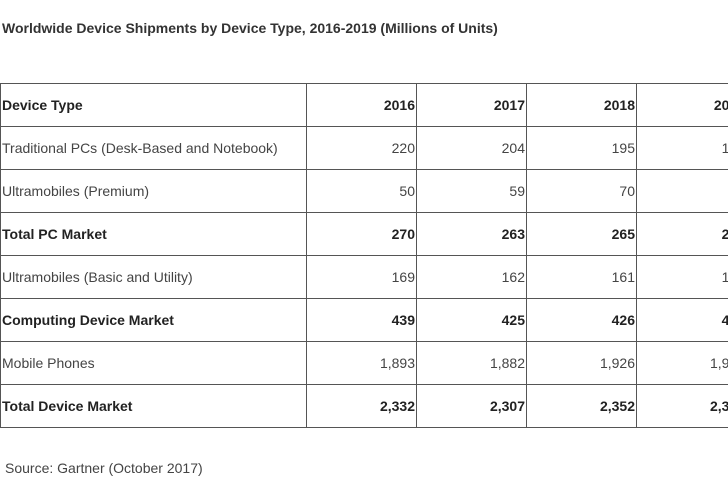 The height and width of the screenshot is (500, 728). What do you see at coordinates (153, 406) in the screenshot?
I see `row-label: Total Device Market` at bounding box center [153, 406].